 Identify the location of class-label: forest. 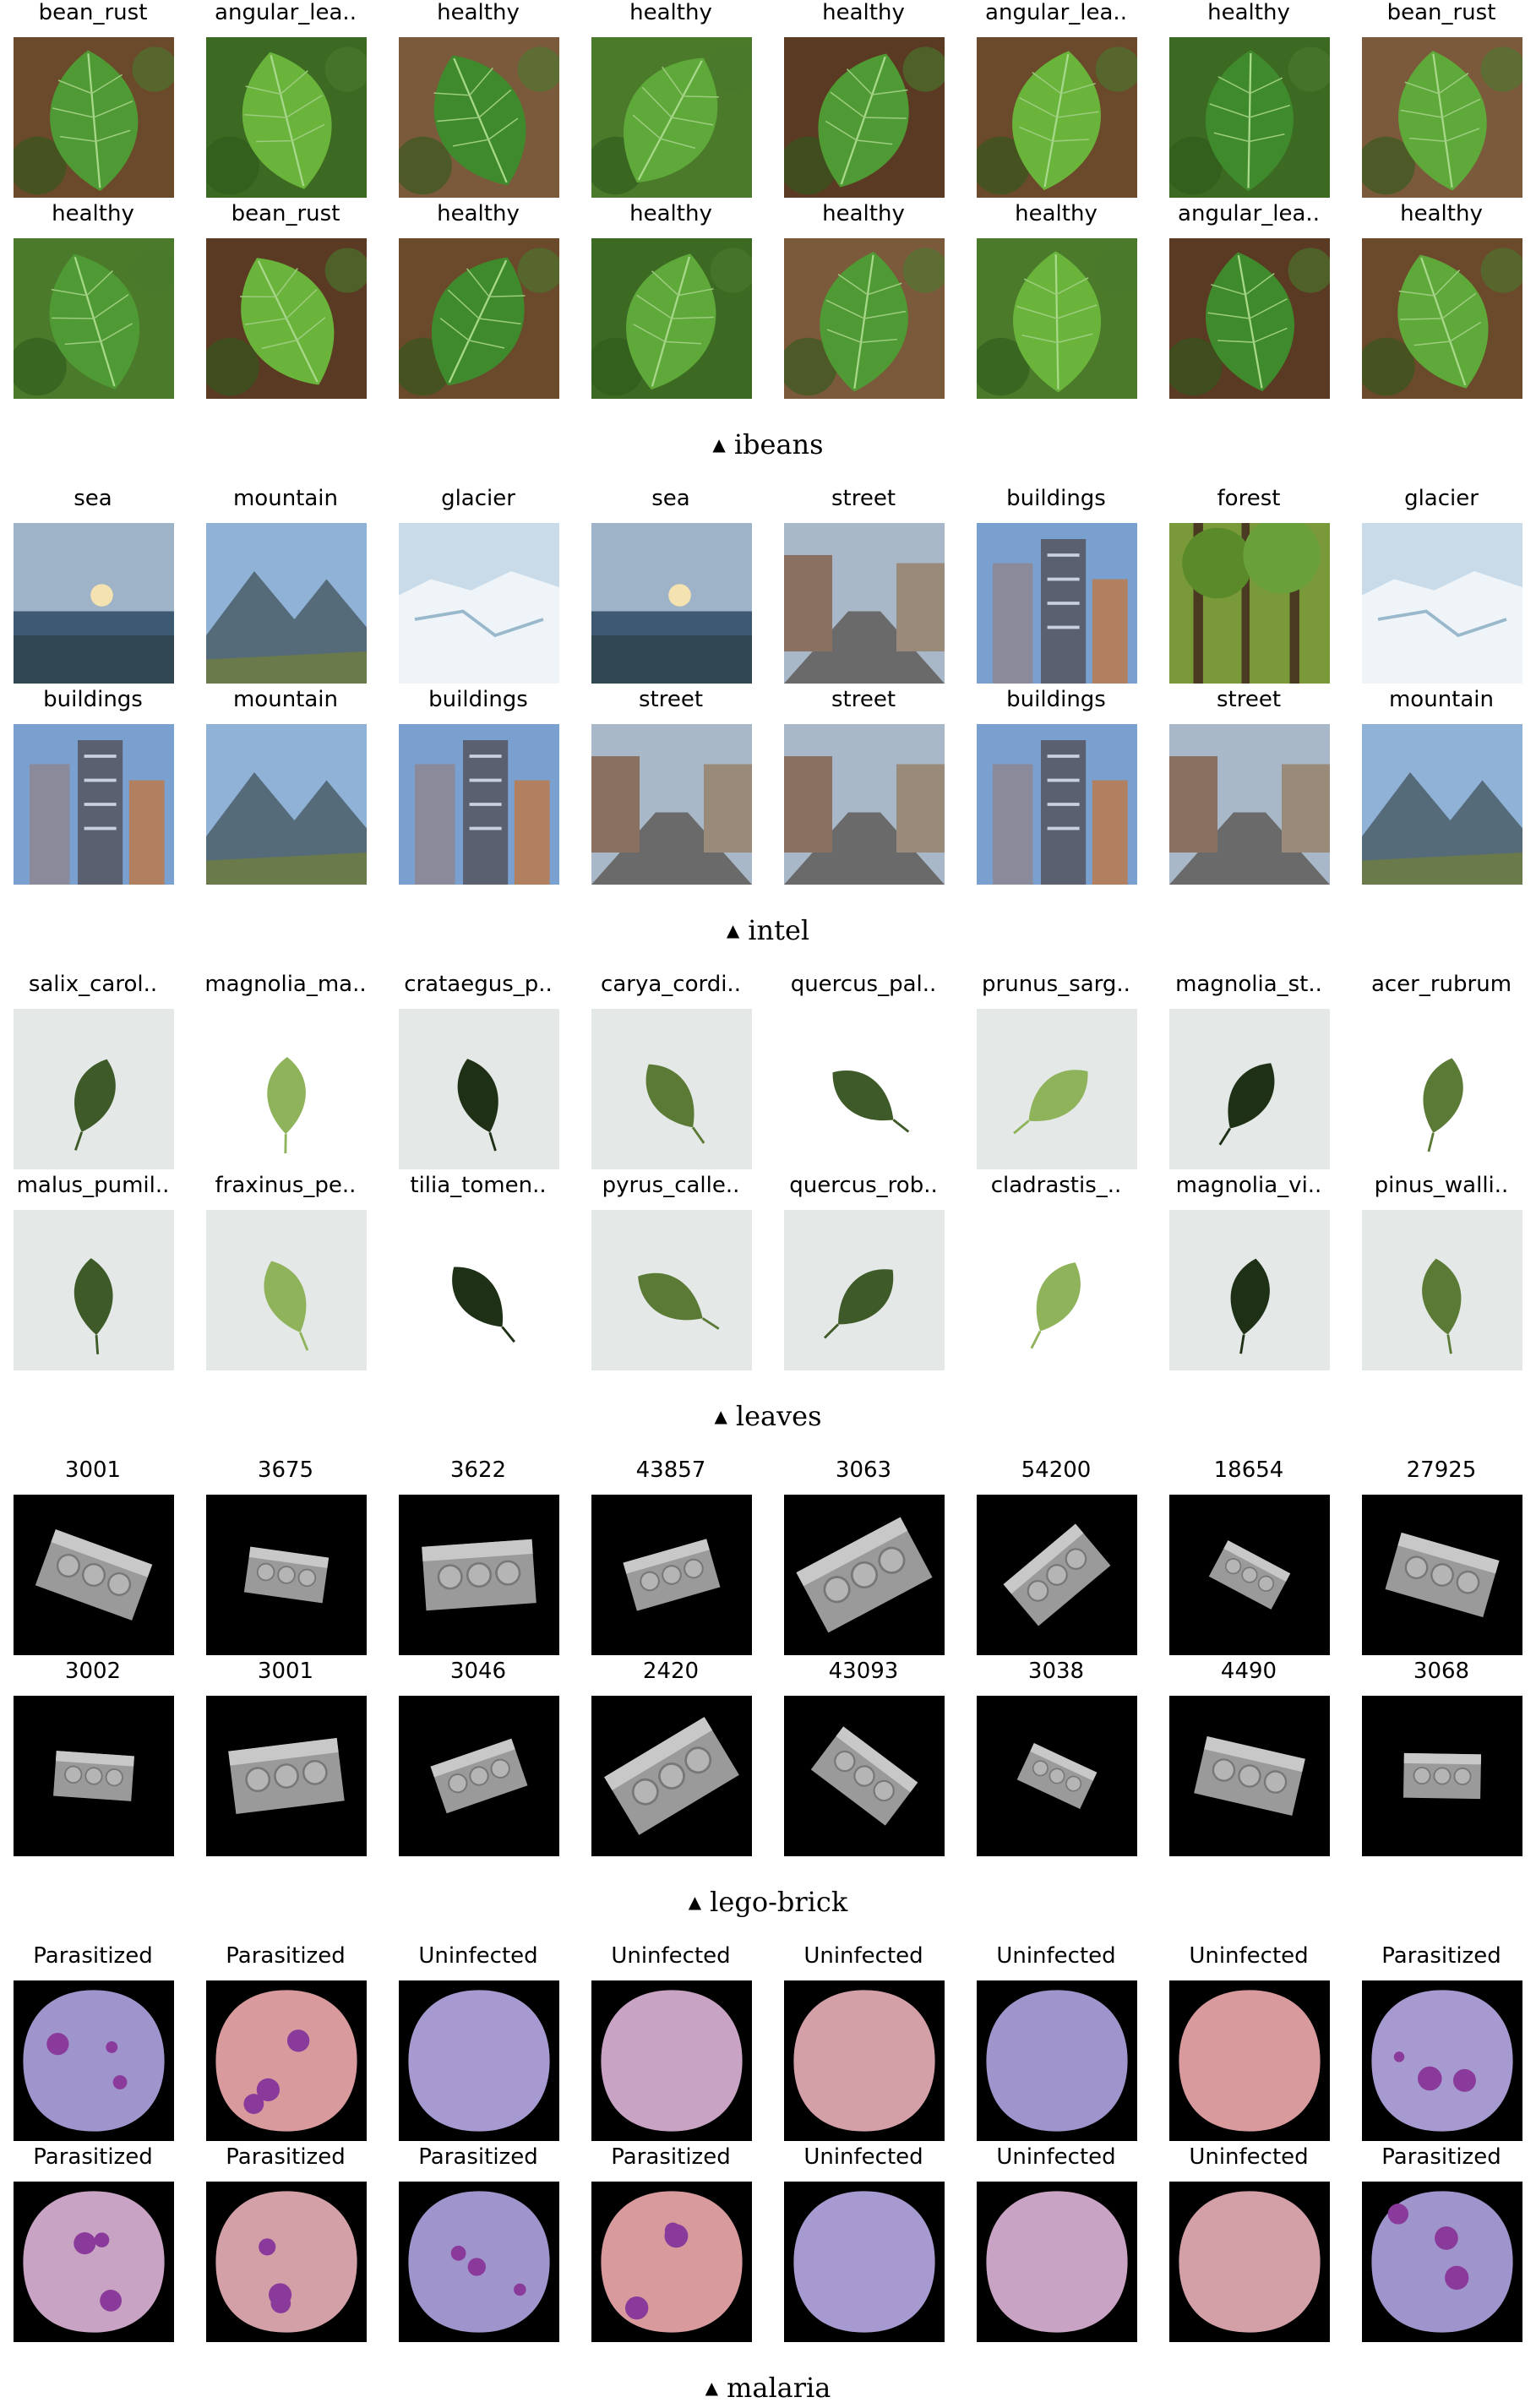
(1249, 498).